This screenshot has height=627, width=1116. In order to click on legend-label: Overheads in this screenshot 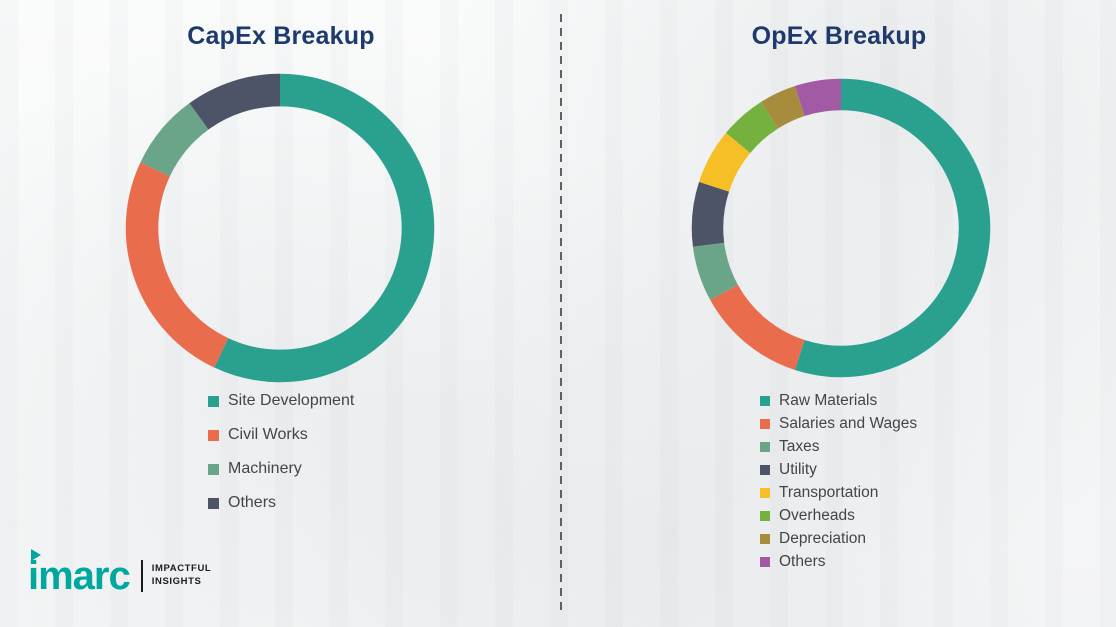, I will do `click(817, 515)`.